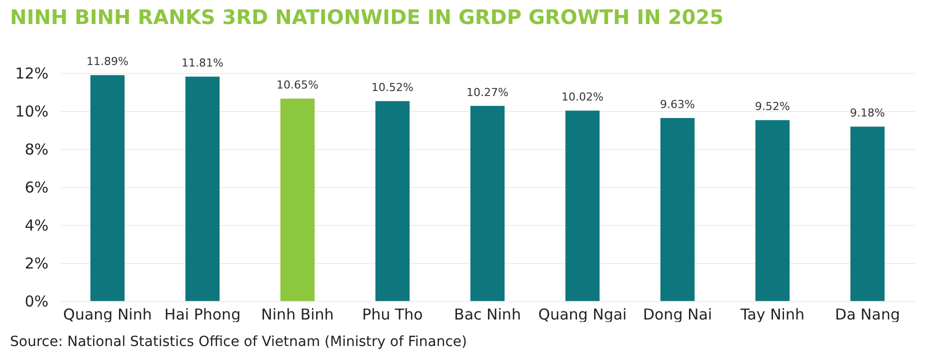  I want to click on y-tick-label: 0%, so click(36, 301).